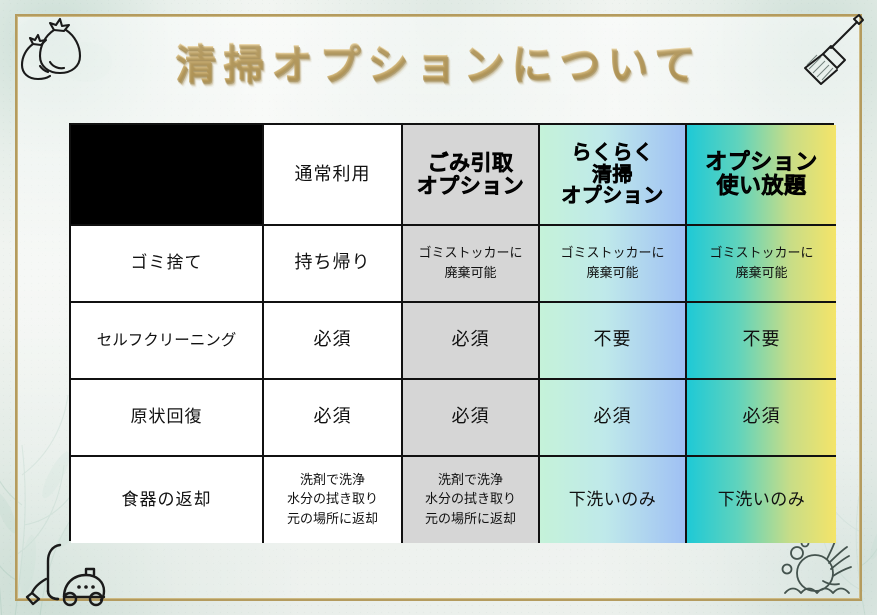  Describe the element at coordinates (613, 418) in the screenshot. I see `table-cell-r2-c3: 必須` at that location.